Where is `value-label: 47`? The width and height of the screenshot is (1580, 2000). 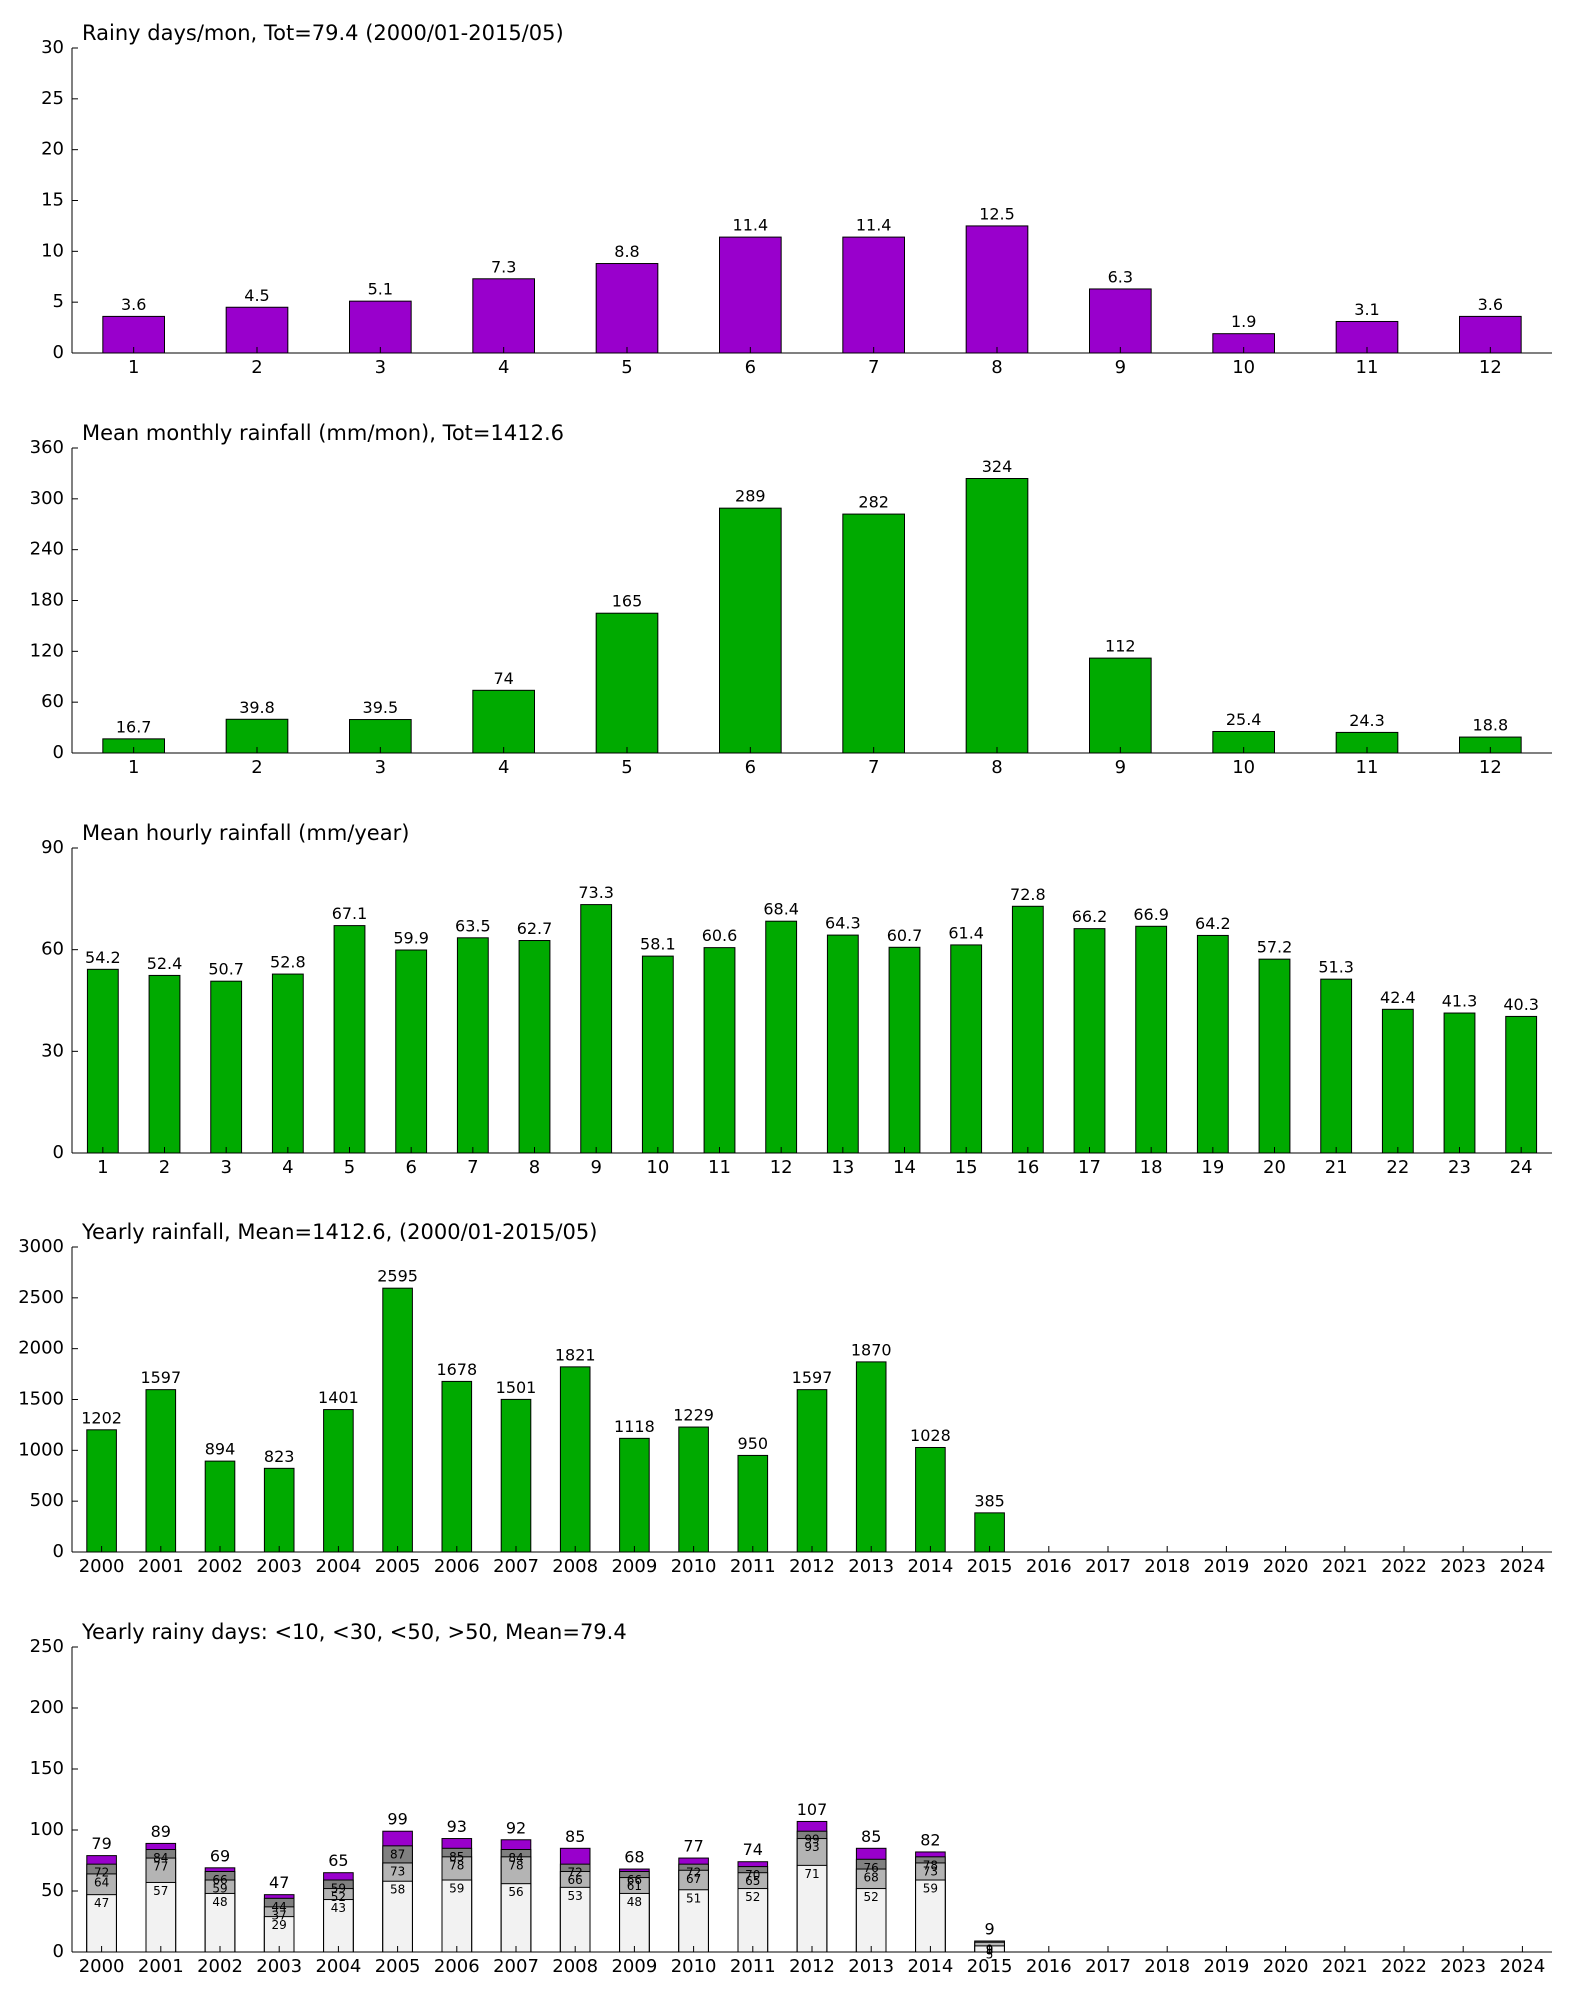
value-label: 47 is located at coordinates (279, 1882).